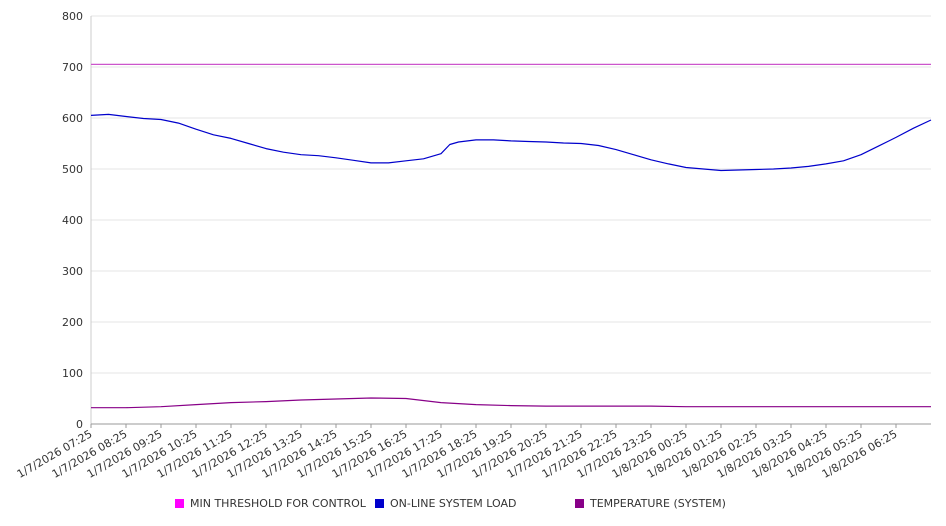  What do you see at coordinates (79, 424) in the screenshot?
I see `y-tick-label: 0` at bounding box center [79, 424].